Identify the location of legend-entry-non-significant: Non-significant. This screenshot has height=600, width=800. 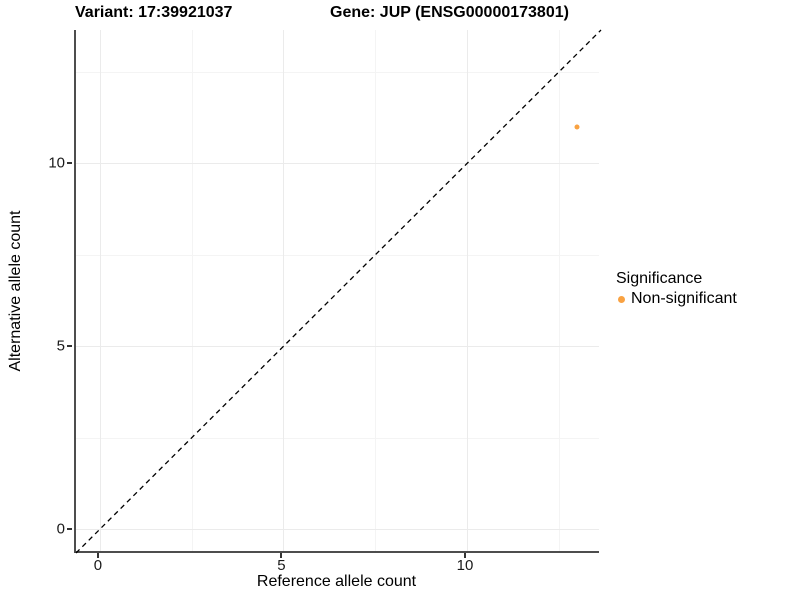
(706, 299).